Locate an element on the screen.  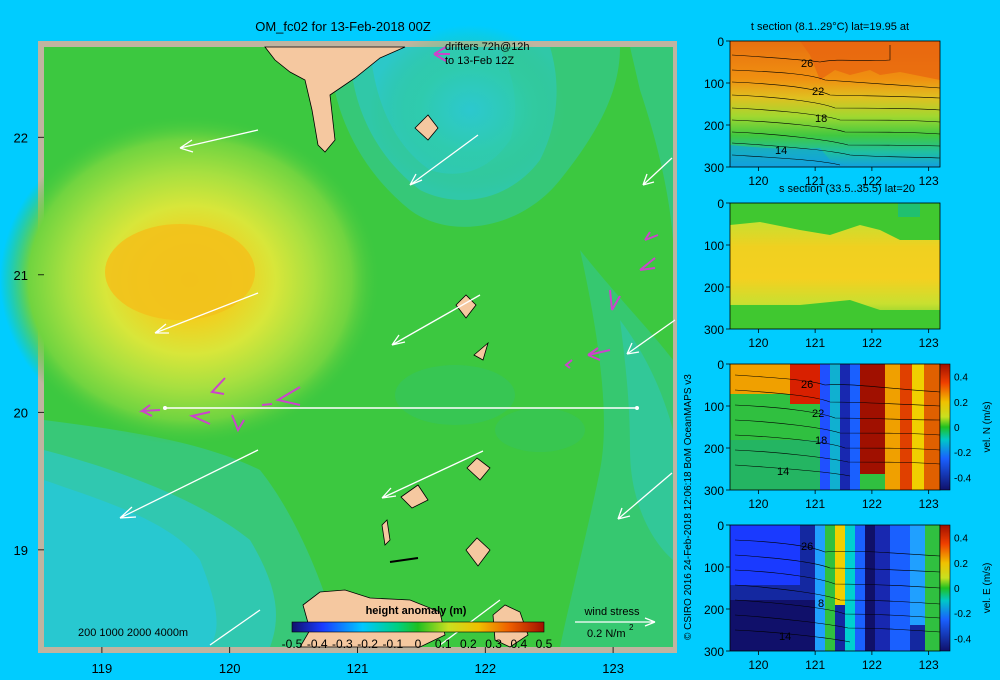
vn-contour-label-22: 22 is located at coordinates (818, 414).